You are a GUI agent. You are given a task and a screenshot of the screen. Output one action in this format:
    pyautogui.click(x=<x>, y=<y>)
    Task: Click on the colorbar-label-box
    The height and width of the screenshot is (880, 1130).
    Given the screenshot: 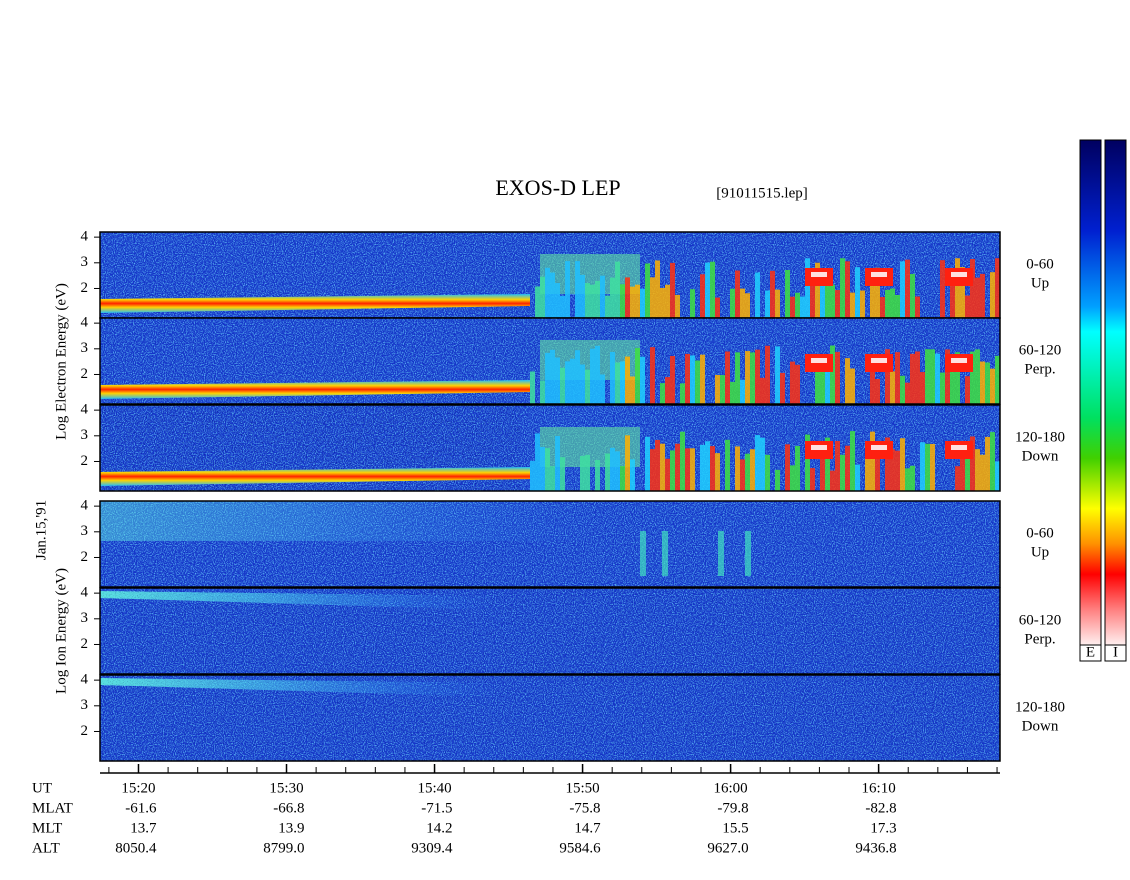 What is the action you would take?
    pyautogui.click(x=1115, y=653)
    